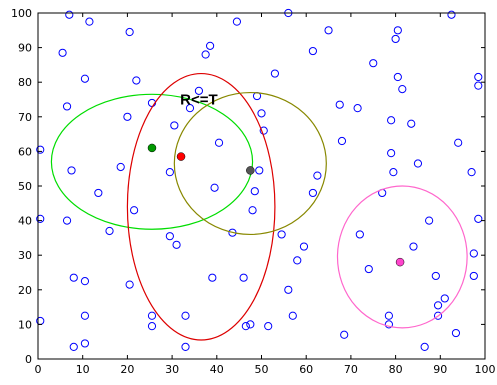  Describe the element at coordinates (351, 369) in the screenshot. I see `x-tick-label: 70` at that location.